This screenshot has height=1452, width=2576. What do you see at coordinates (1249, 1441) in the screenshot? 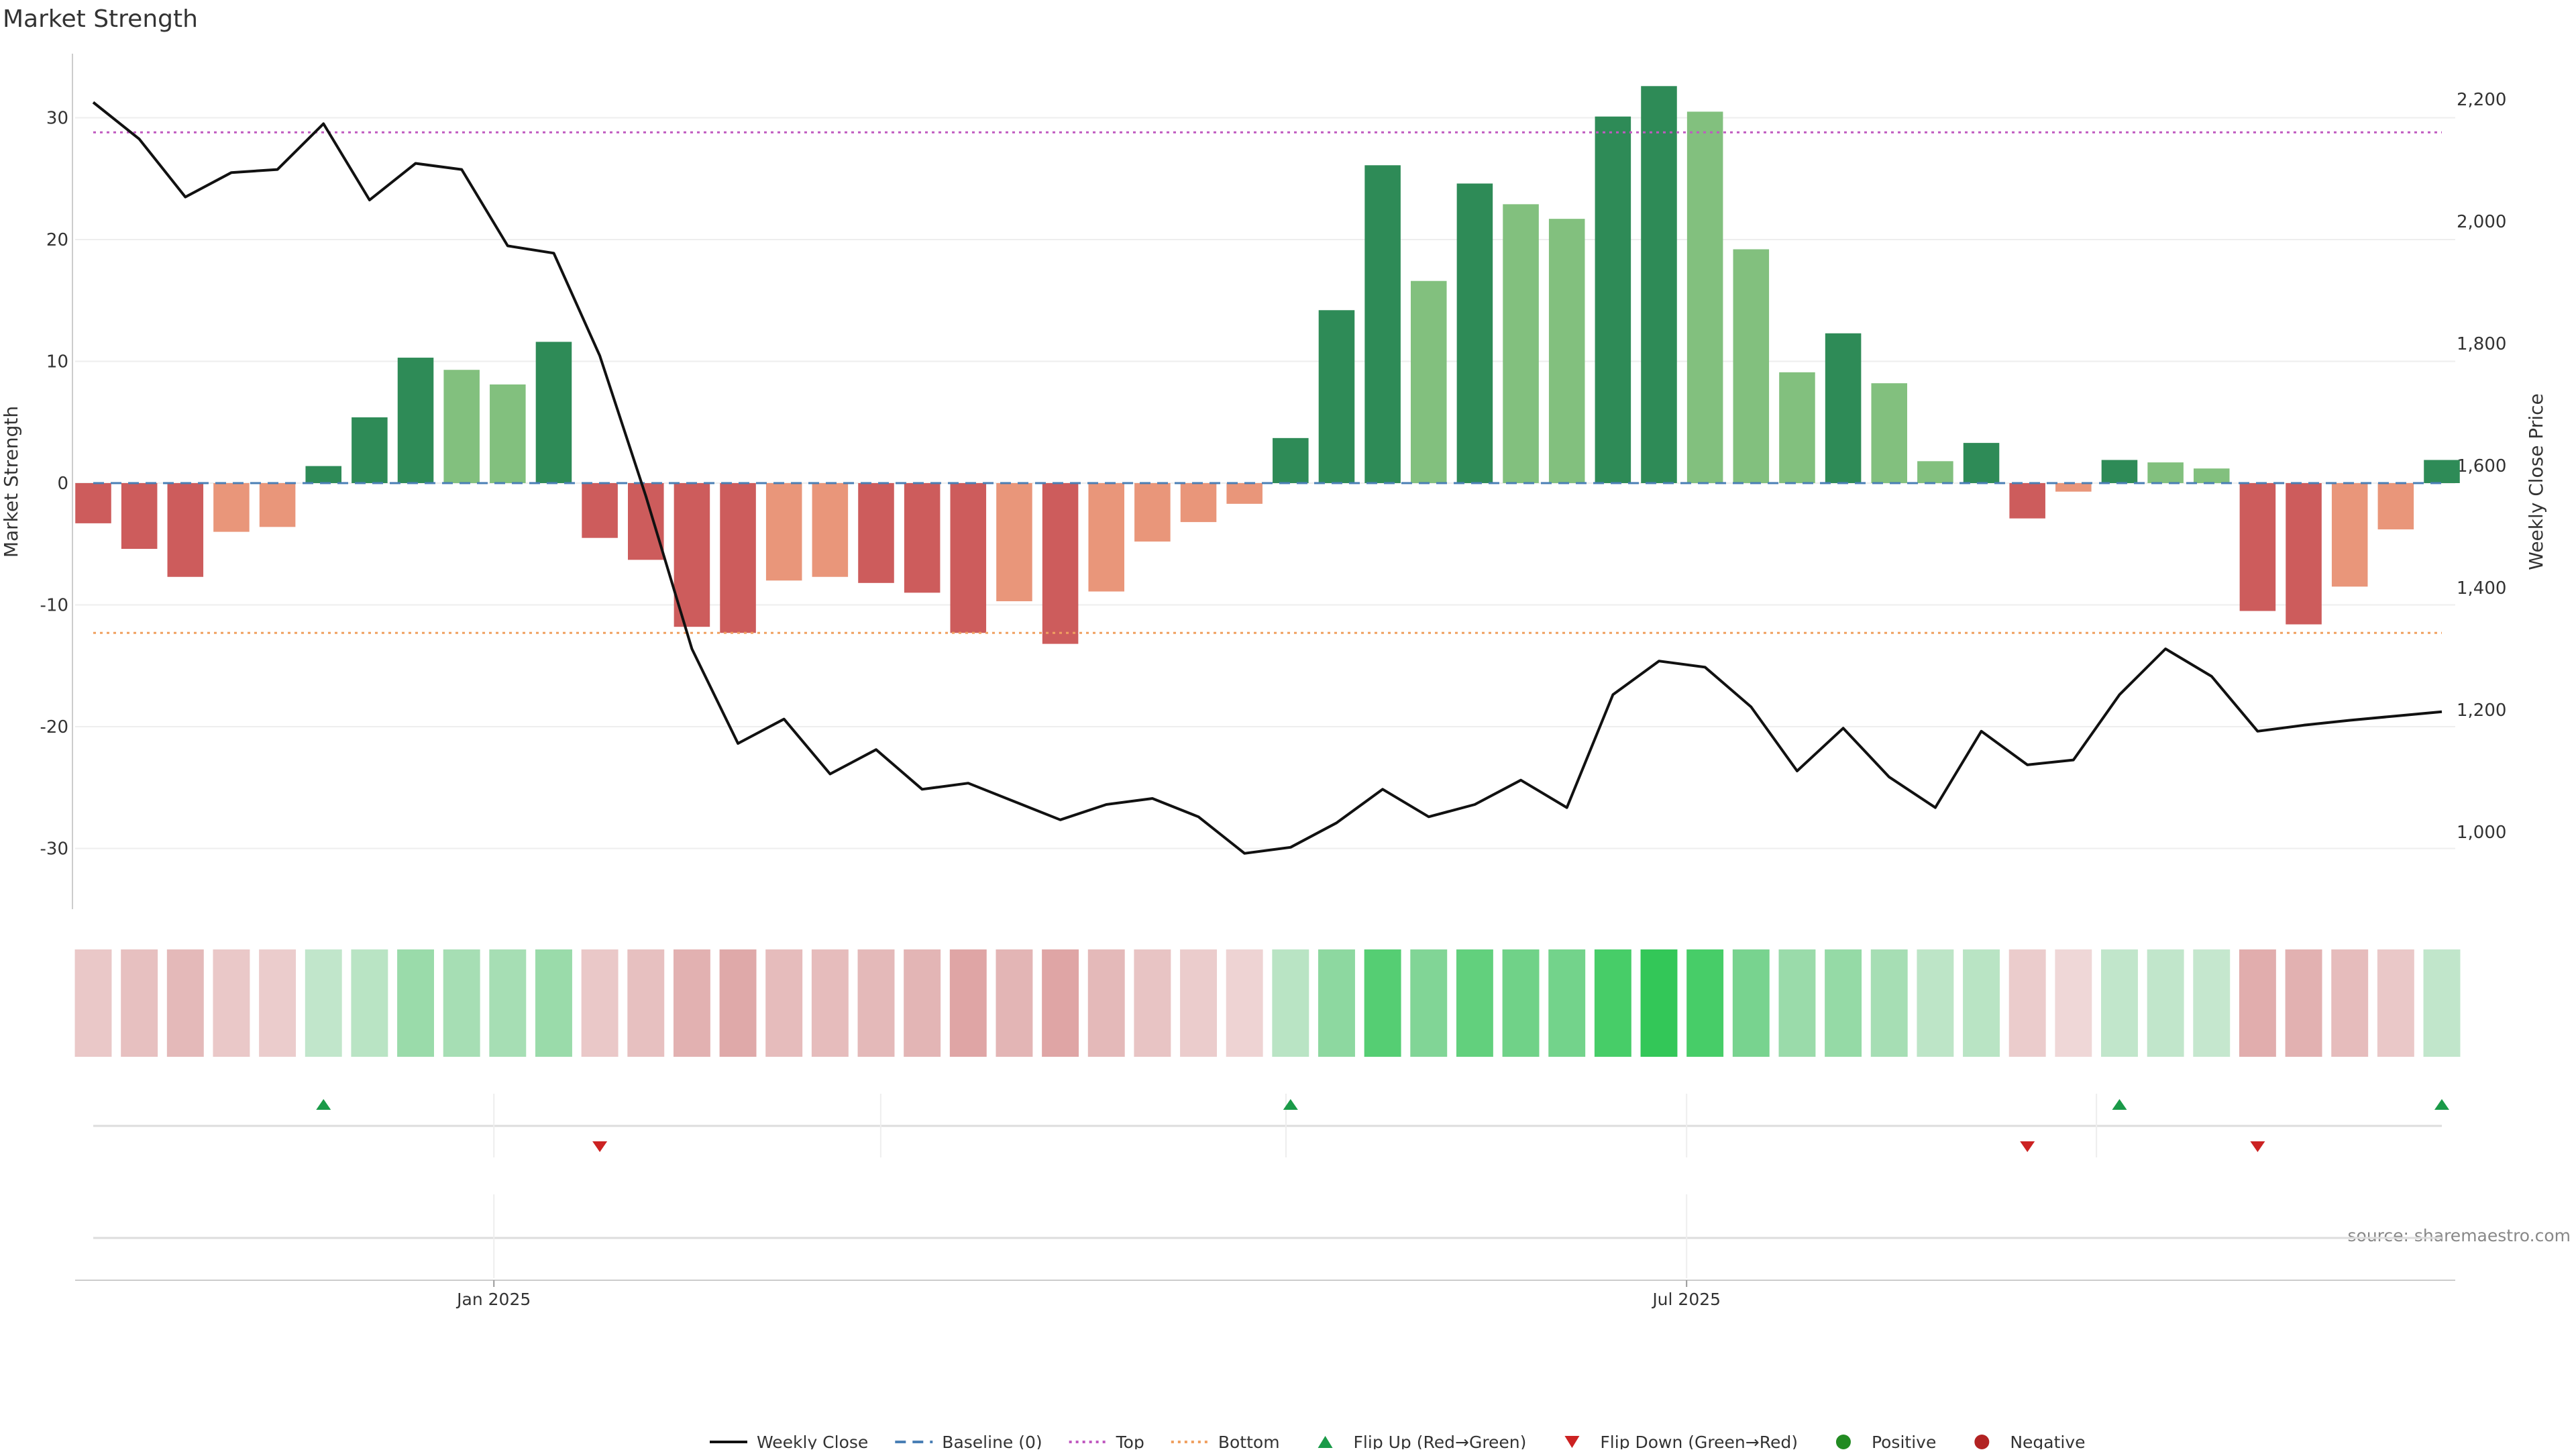
I see `legend-label: Bottom` at bounding box center [1249, 1441].